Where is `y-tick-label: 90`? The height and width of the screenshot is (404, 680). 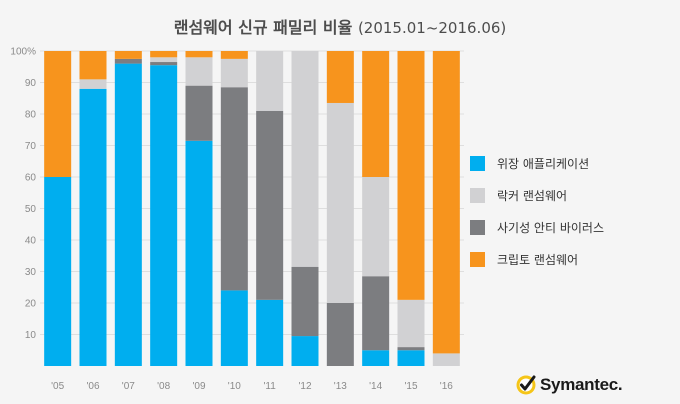 y-tick-label: 90 is located at coordinates (31, 83).